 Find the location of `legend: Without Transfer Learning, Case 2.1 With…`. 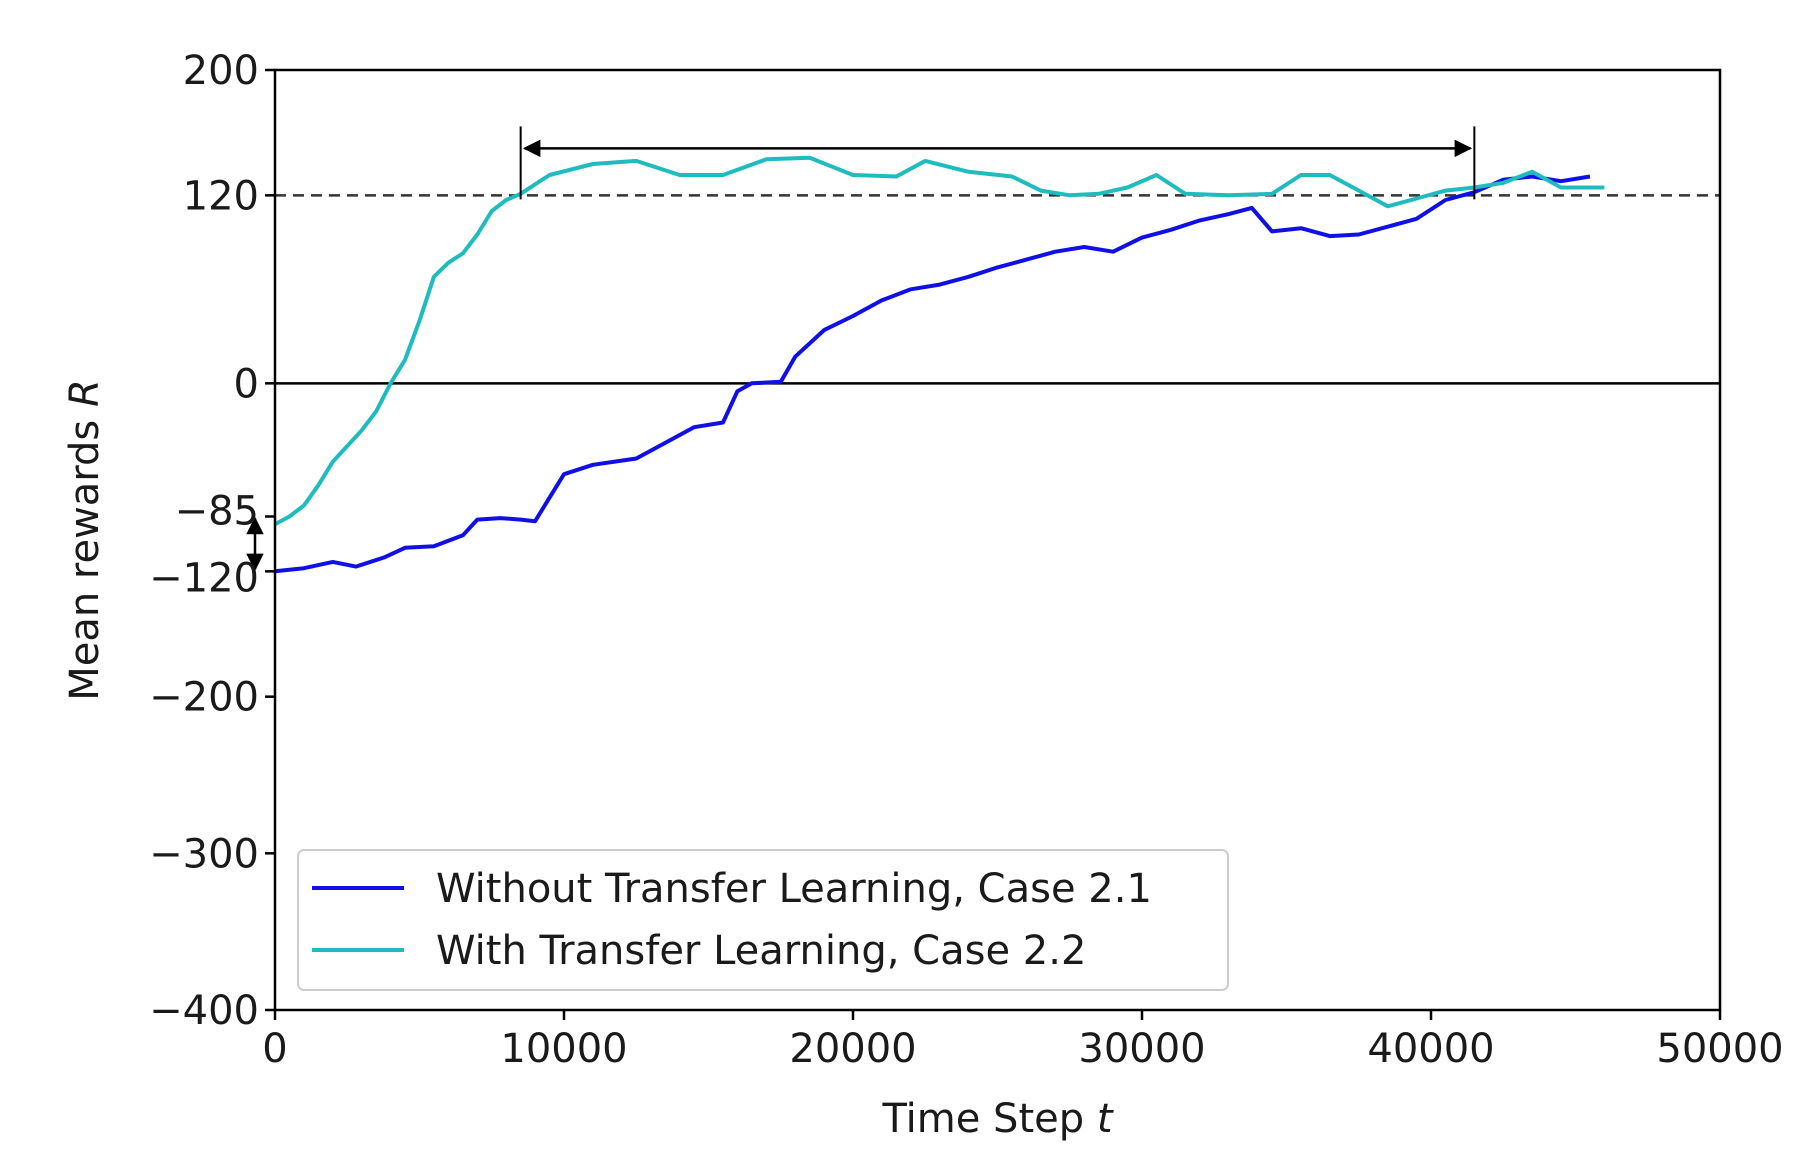

legend: Without Transfer Learning, Case 2.1 With… is located at coordinates (763, 920).